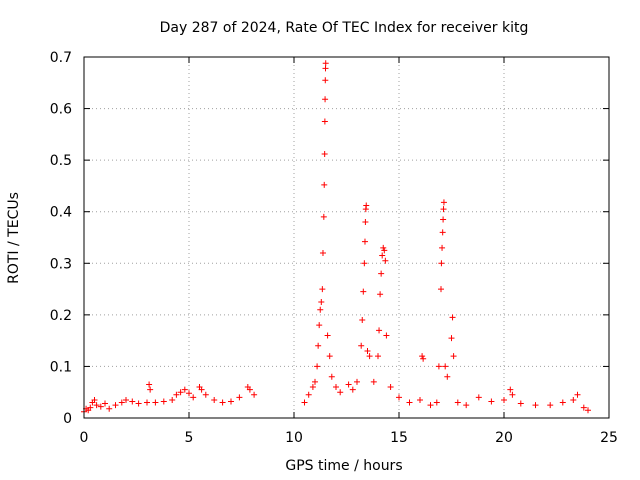 This screenshot has width=640, height=480. I want to click on y-tick-label: 0, so click(67, 419).